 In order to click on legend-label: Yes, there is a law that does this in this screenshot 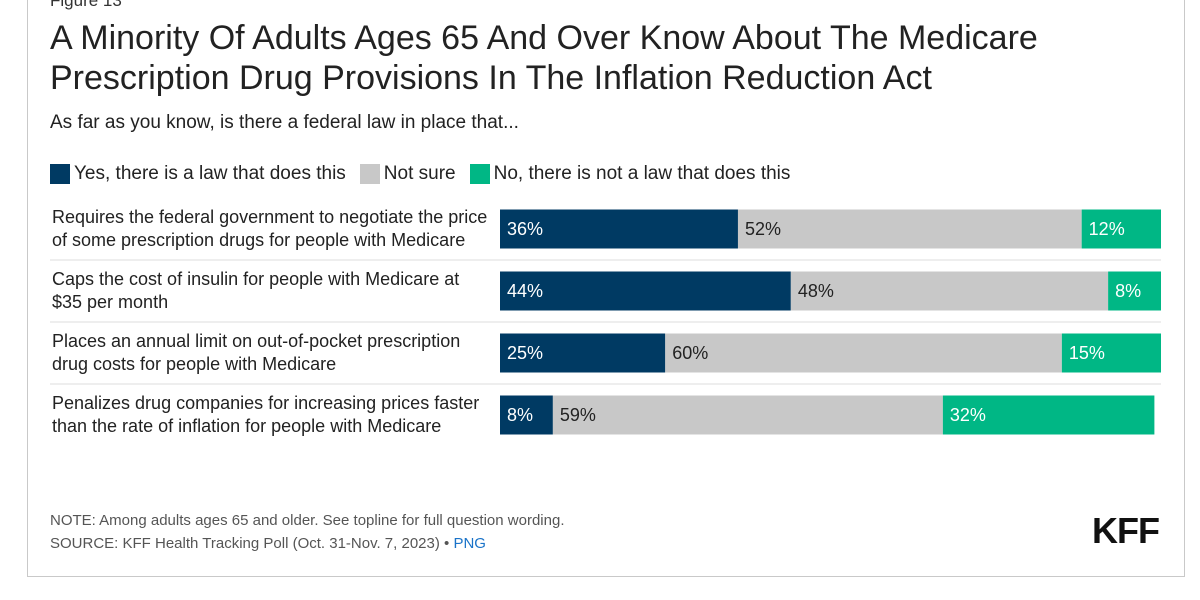, I will do `click(210, 173)`.